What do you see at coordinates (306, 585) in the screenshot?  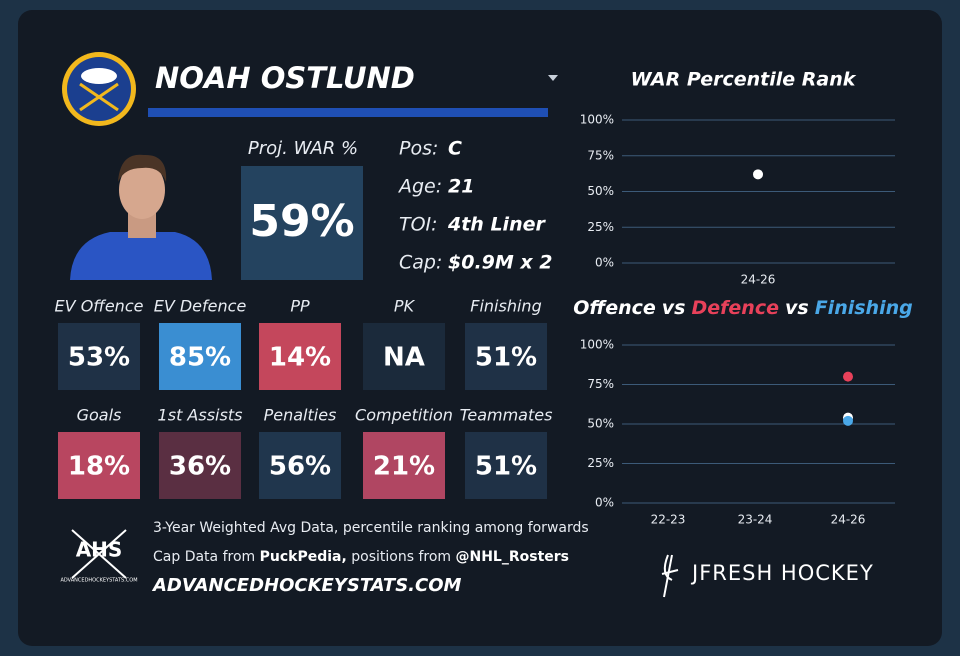 I see `footer-site: ADVANCEDHOCKEYSTATS.COM` at bounding box center [306, 585].